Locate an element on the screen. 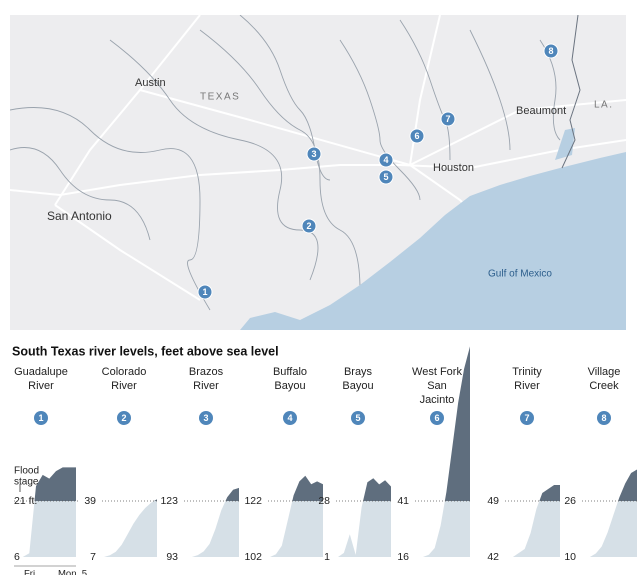  map-marker-number: 7 is located at coordinates (447, 119).